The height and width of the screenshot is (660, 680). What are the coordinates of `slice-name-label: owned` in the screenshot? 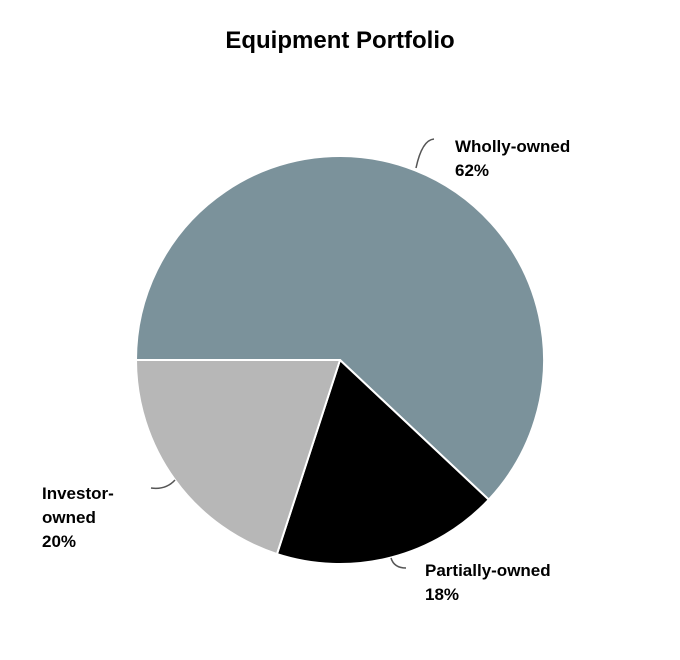 It's located at (69, 517).